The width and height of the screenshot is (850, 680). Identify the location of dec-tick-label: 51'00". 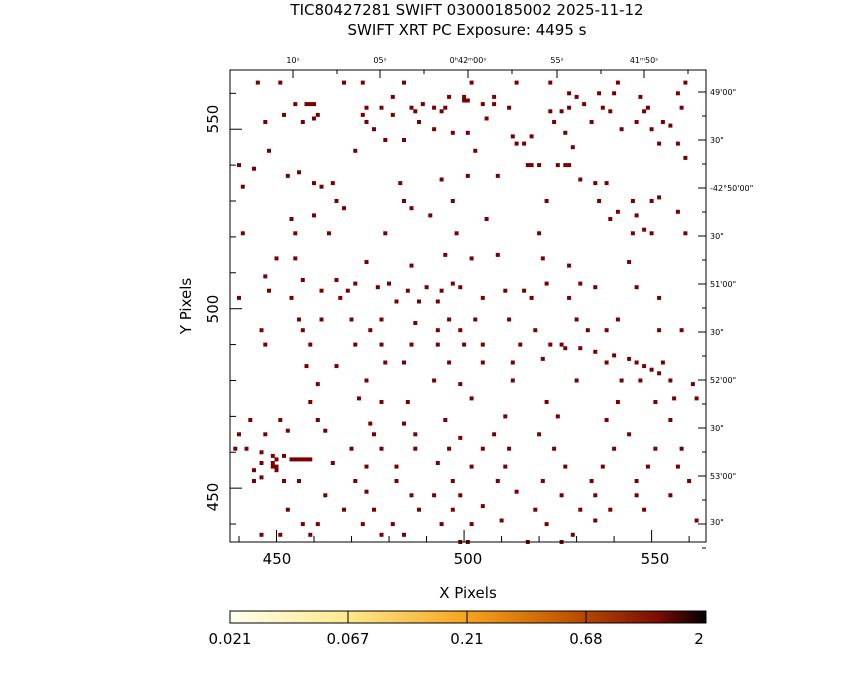
(723, 284).